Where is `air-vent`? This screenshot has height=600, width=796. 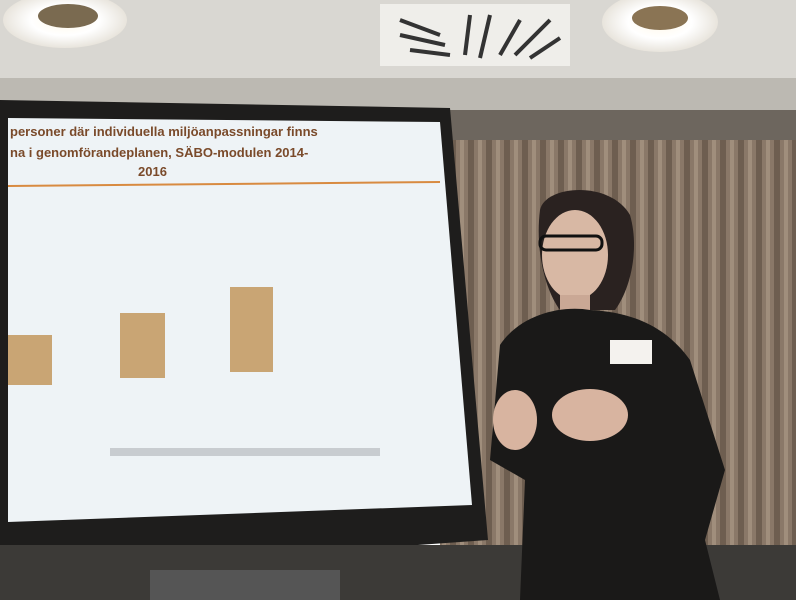
air-vent is located at coordinates (475, 35).